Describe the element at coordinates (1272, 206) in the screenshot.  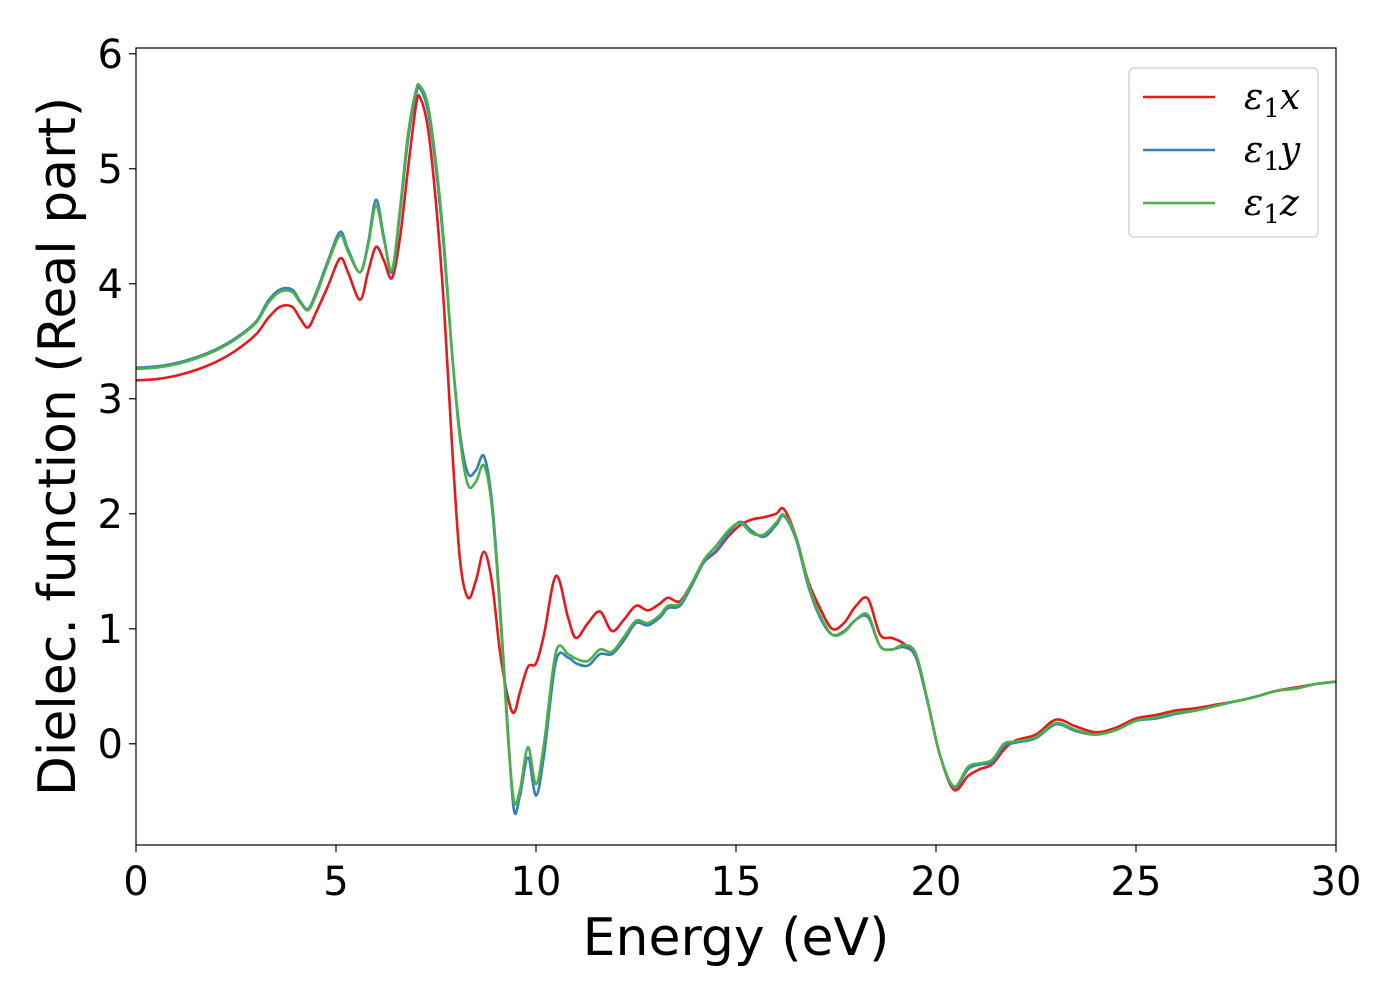
I see `legend-label-z: ε1z` at that location.